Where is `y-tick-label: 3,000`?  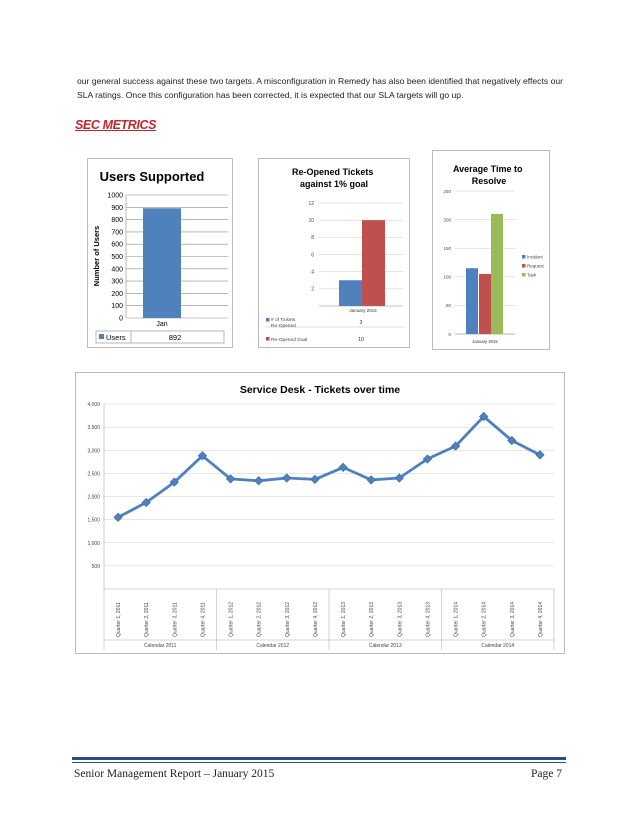 y-tick-label: 3,000 is located at coordinates (93, 451).